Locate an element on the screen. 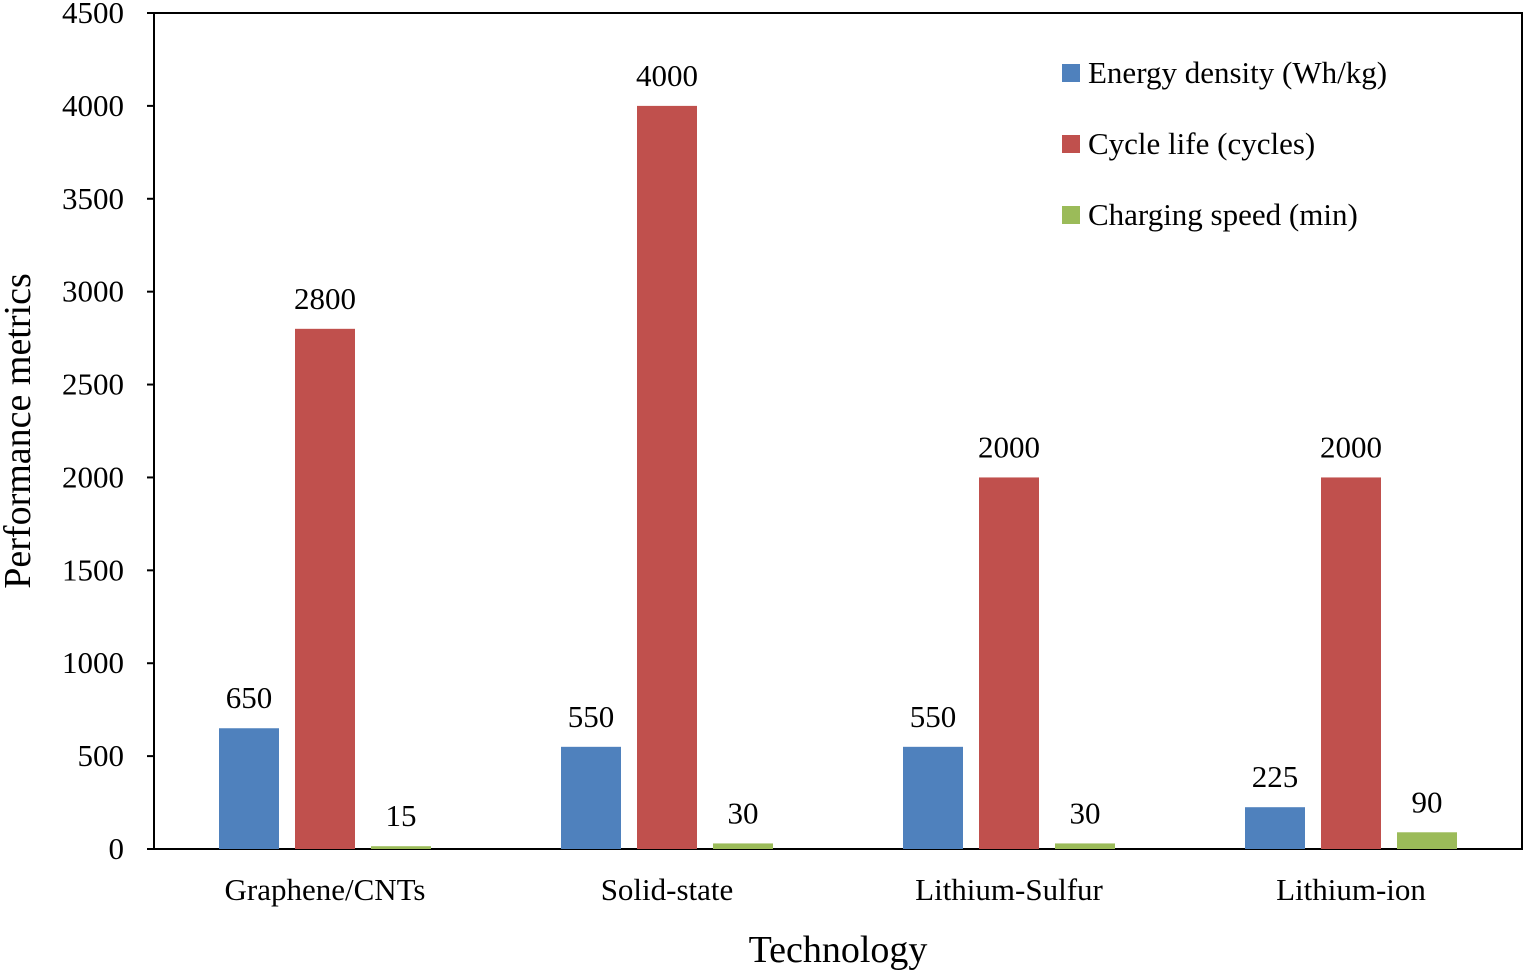 This screenshot has height=972, width=1524. y-tick-label: 4500 is located at coordinates (93, 15).